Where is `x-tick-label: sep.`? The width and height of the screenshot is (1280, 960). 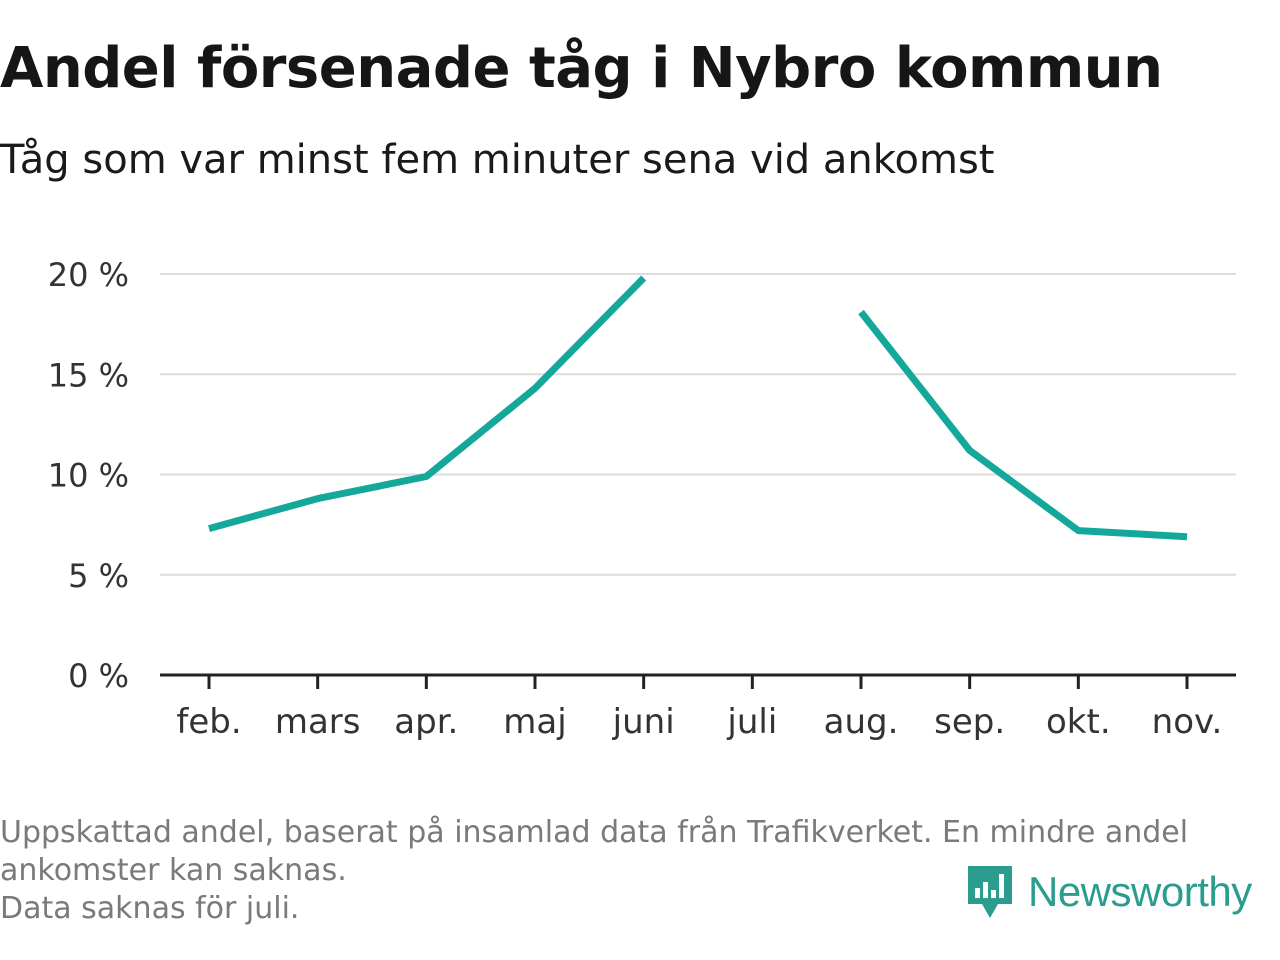 x-tick-label: sep. is located at coordinates (969, 722).